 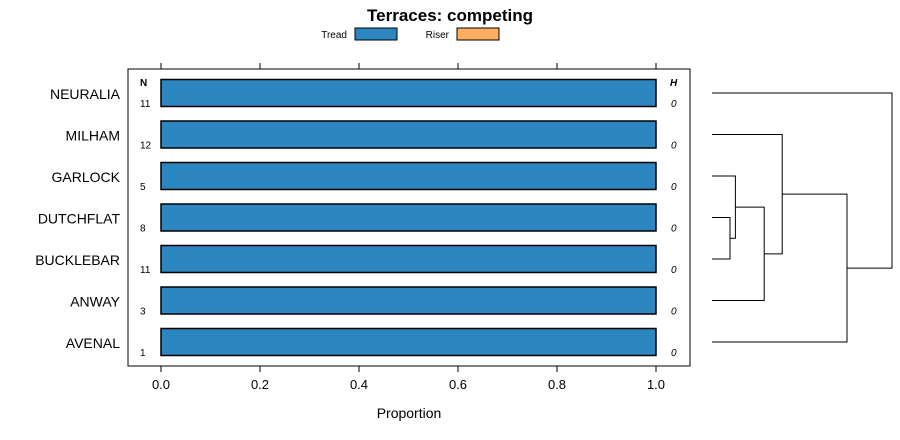 I want to click on bar-tread-neuralia, so click(x=408, y=93).